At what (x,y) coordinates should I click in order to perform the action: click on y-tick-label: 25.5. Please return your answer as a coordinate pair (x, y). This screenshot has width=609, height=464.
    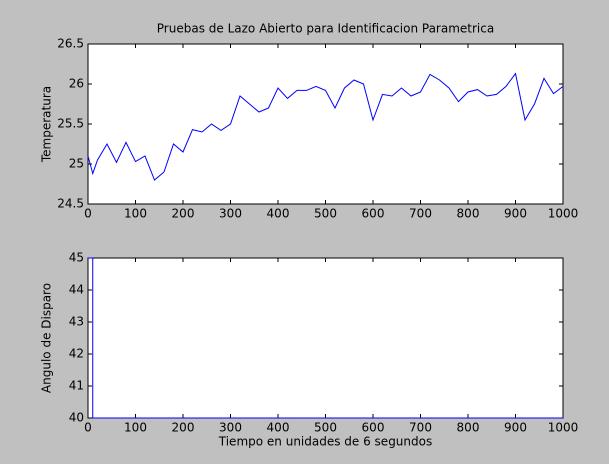
    Looking at the image, I should click on (70, 124).